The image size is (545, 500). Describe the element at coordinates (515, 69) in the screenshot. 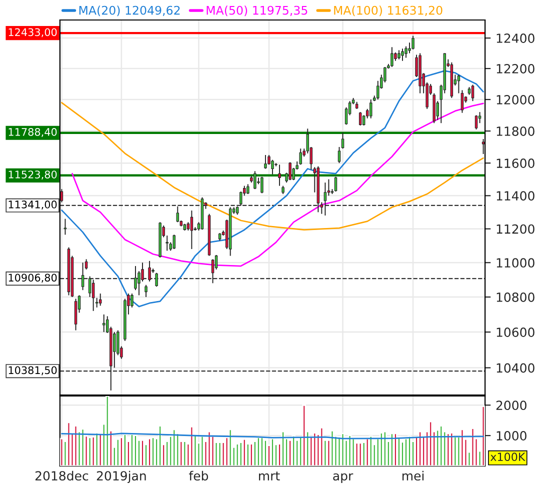

I see `y-tick-label: 12200` at that location.